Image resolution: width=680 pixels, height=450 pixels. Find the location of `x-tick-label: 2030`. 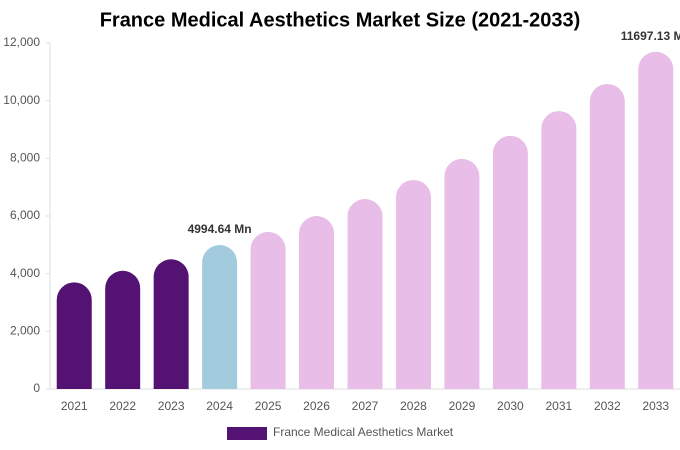

x-tick-label: 2030 is located at coordinates (510, 406).